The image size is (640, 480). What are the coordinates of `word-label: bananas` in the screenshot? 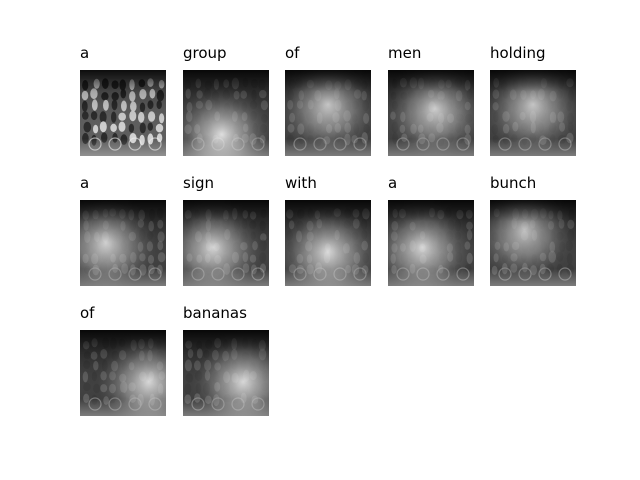 It's located at (215, 313).